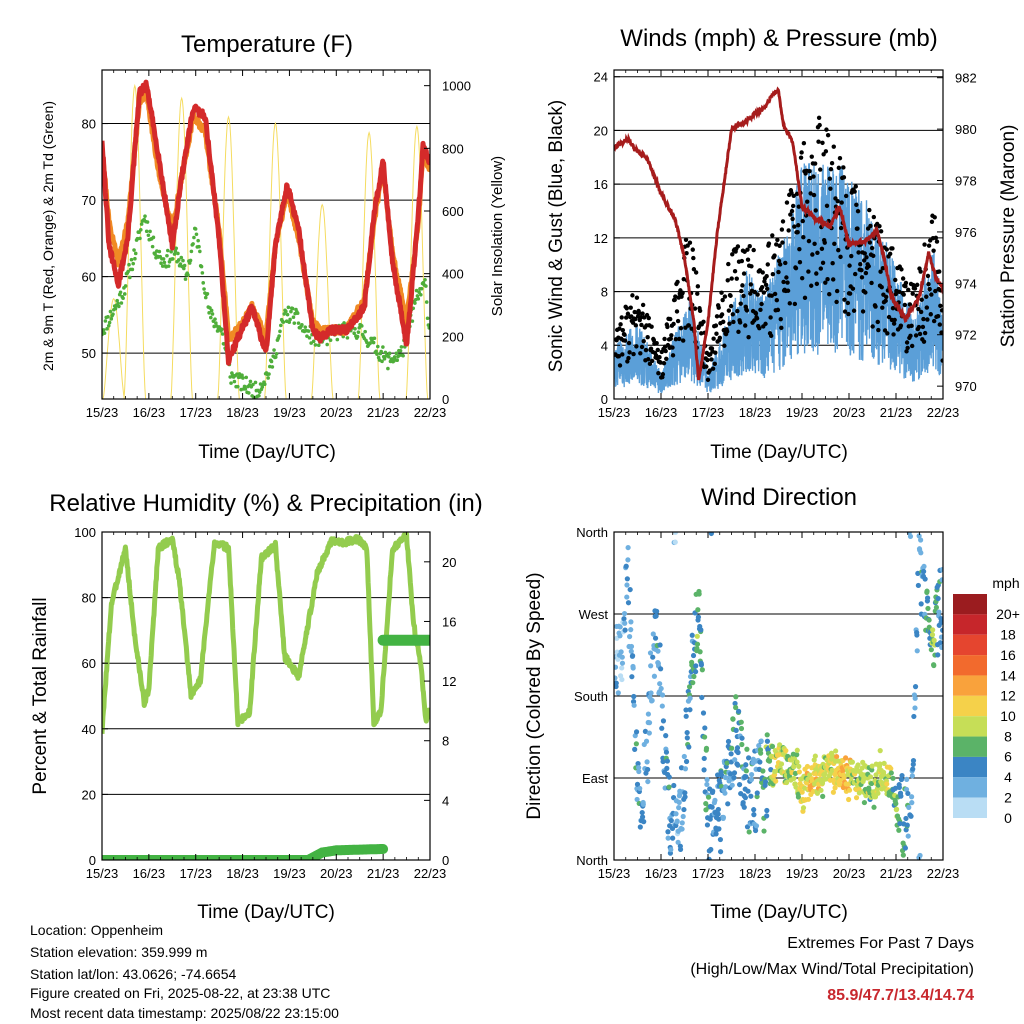  Describe the element at coordinates (1008, 757) in the screenshot. I see `colorbar-label: 6` at that location.